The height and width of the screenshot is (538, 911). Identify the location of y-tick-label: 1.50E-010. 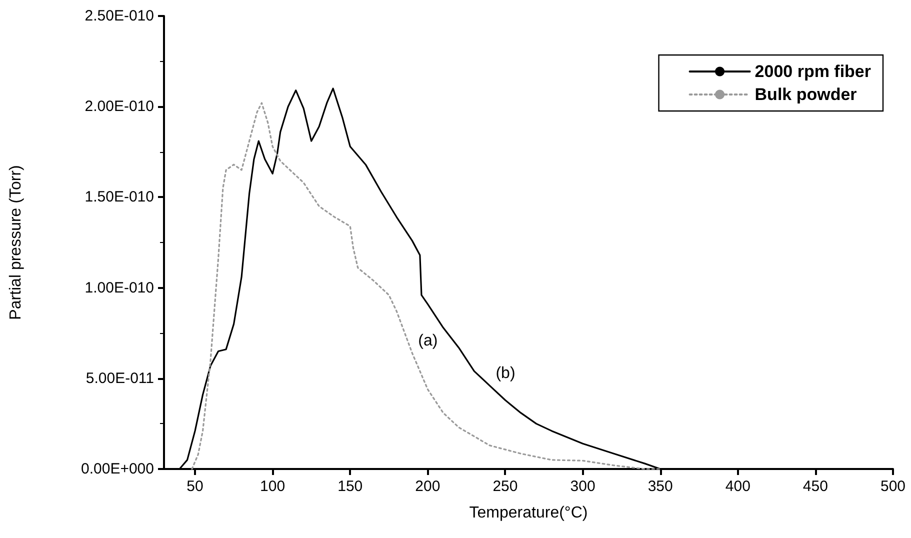
(119, 197).